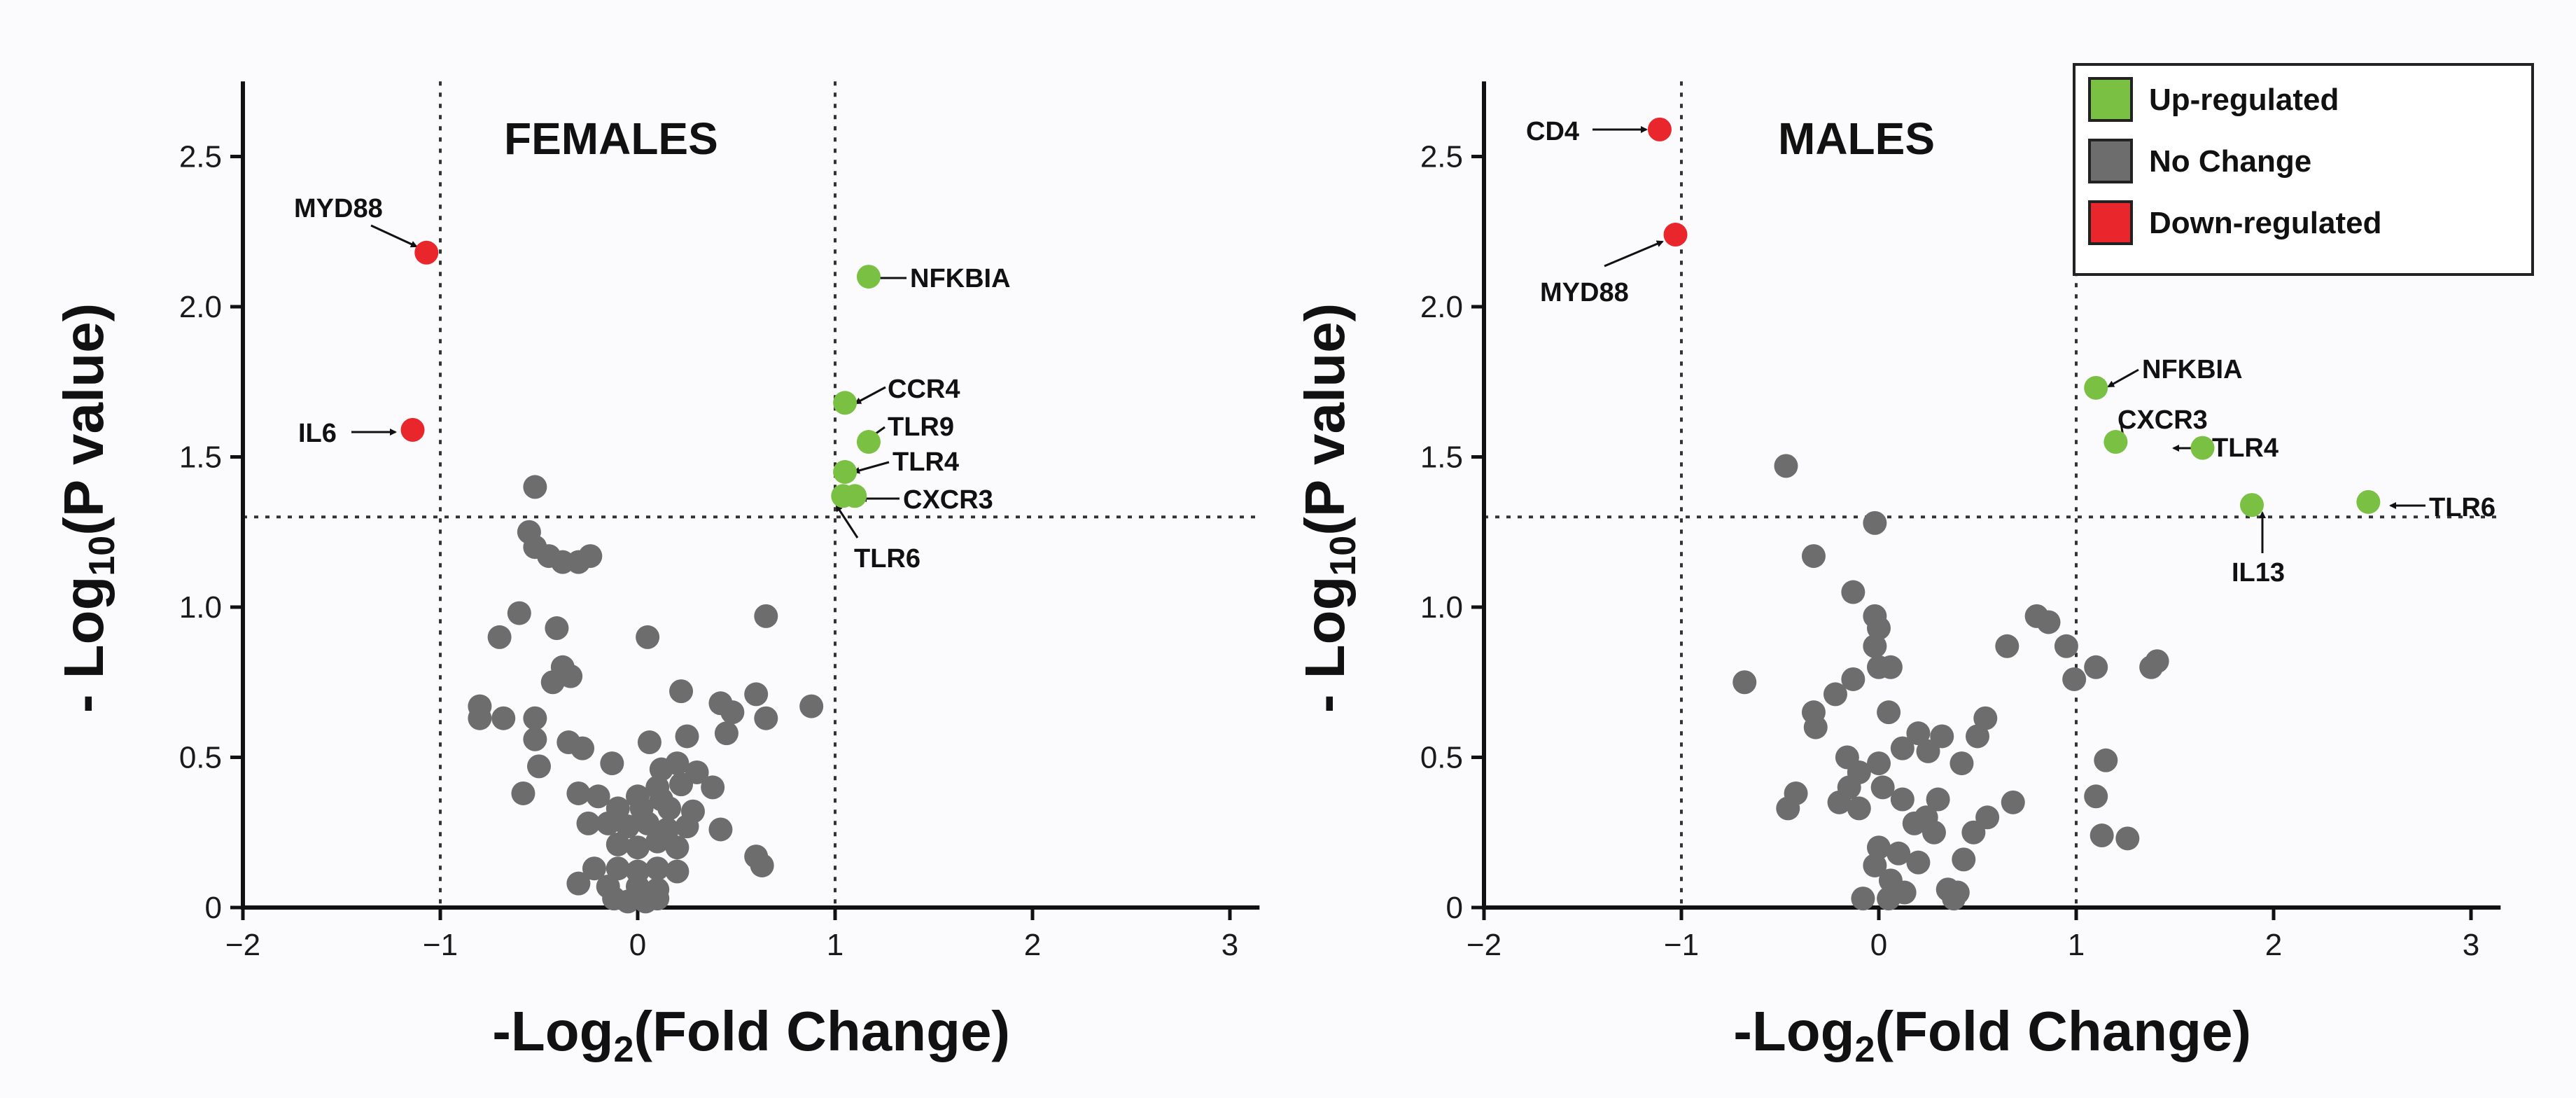  What do you see at coordinates (1230, 945) in the screenshot?
I see `x-tick-label: 3` at bounding box center [1230, 945].